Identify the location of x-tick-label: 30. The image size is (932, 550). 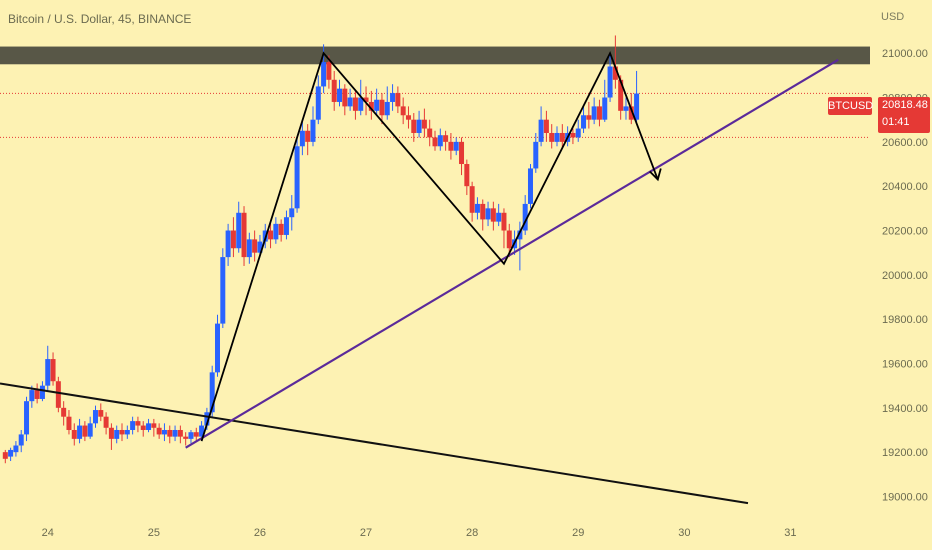
(684, 533).